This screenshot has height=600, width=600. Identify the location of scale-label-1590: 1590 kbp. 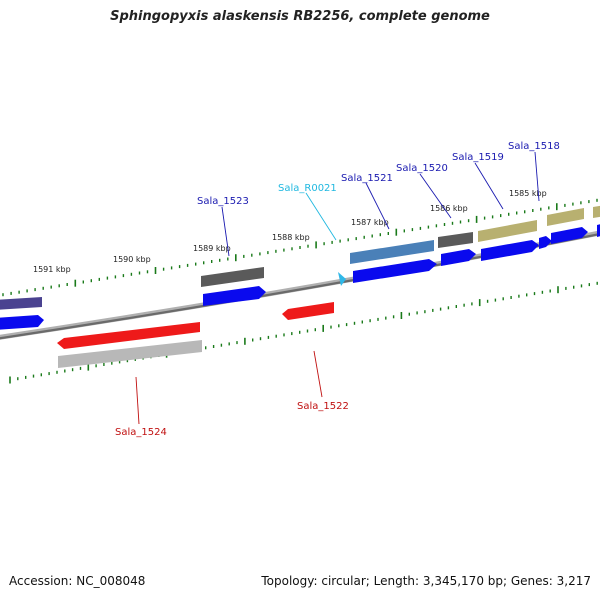
(132, 259).